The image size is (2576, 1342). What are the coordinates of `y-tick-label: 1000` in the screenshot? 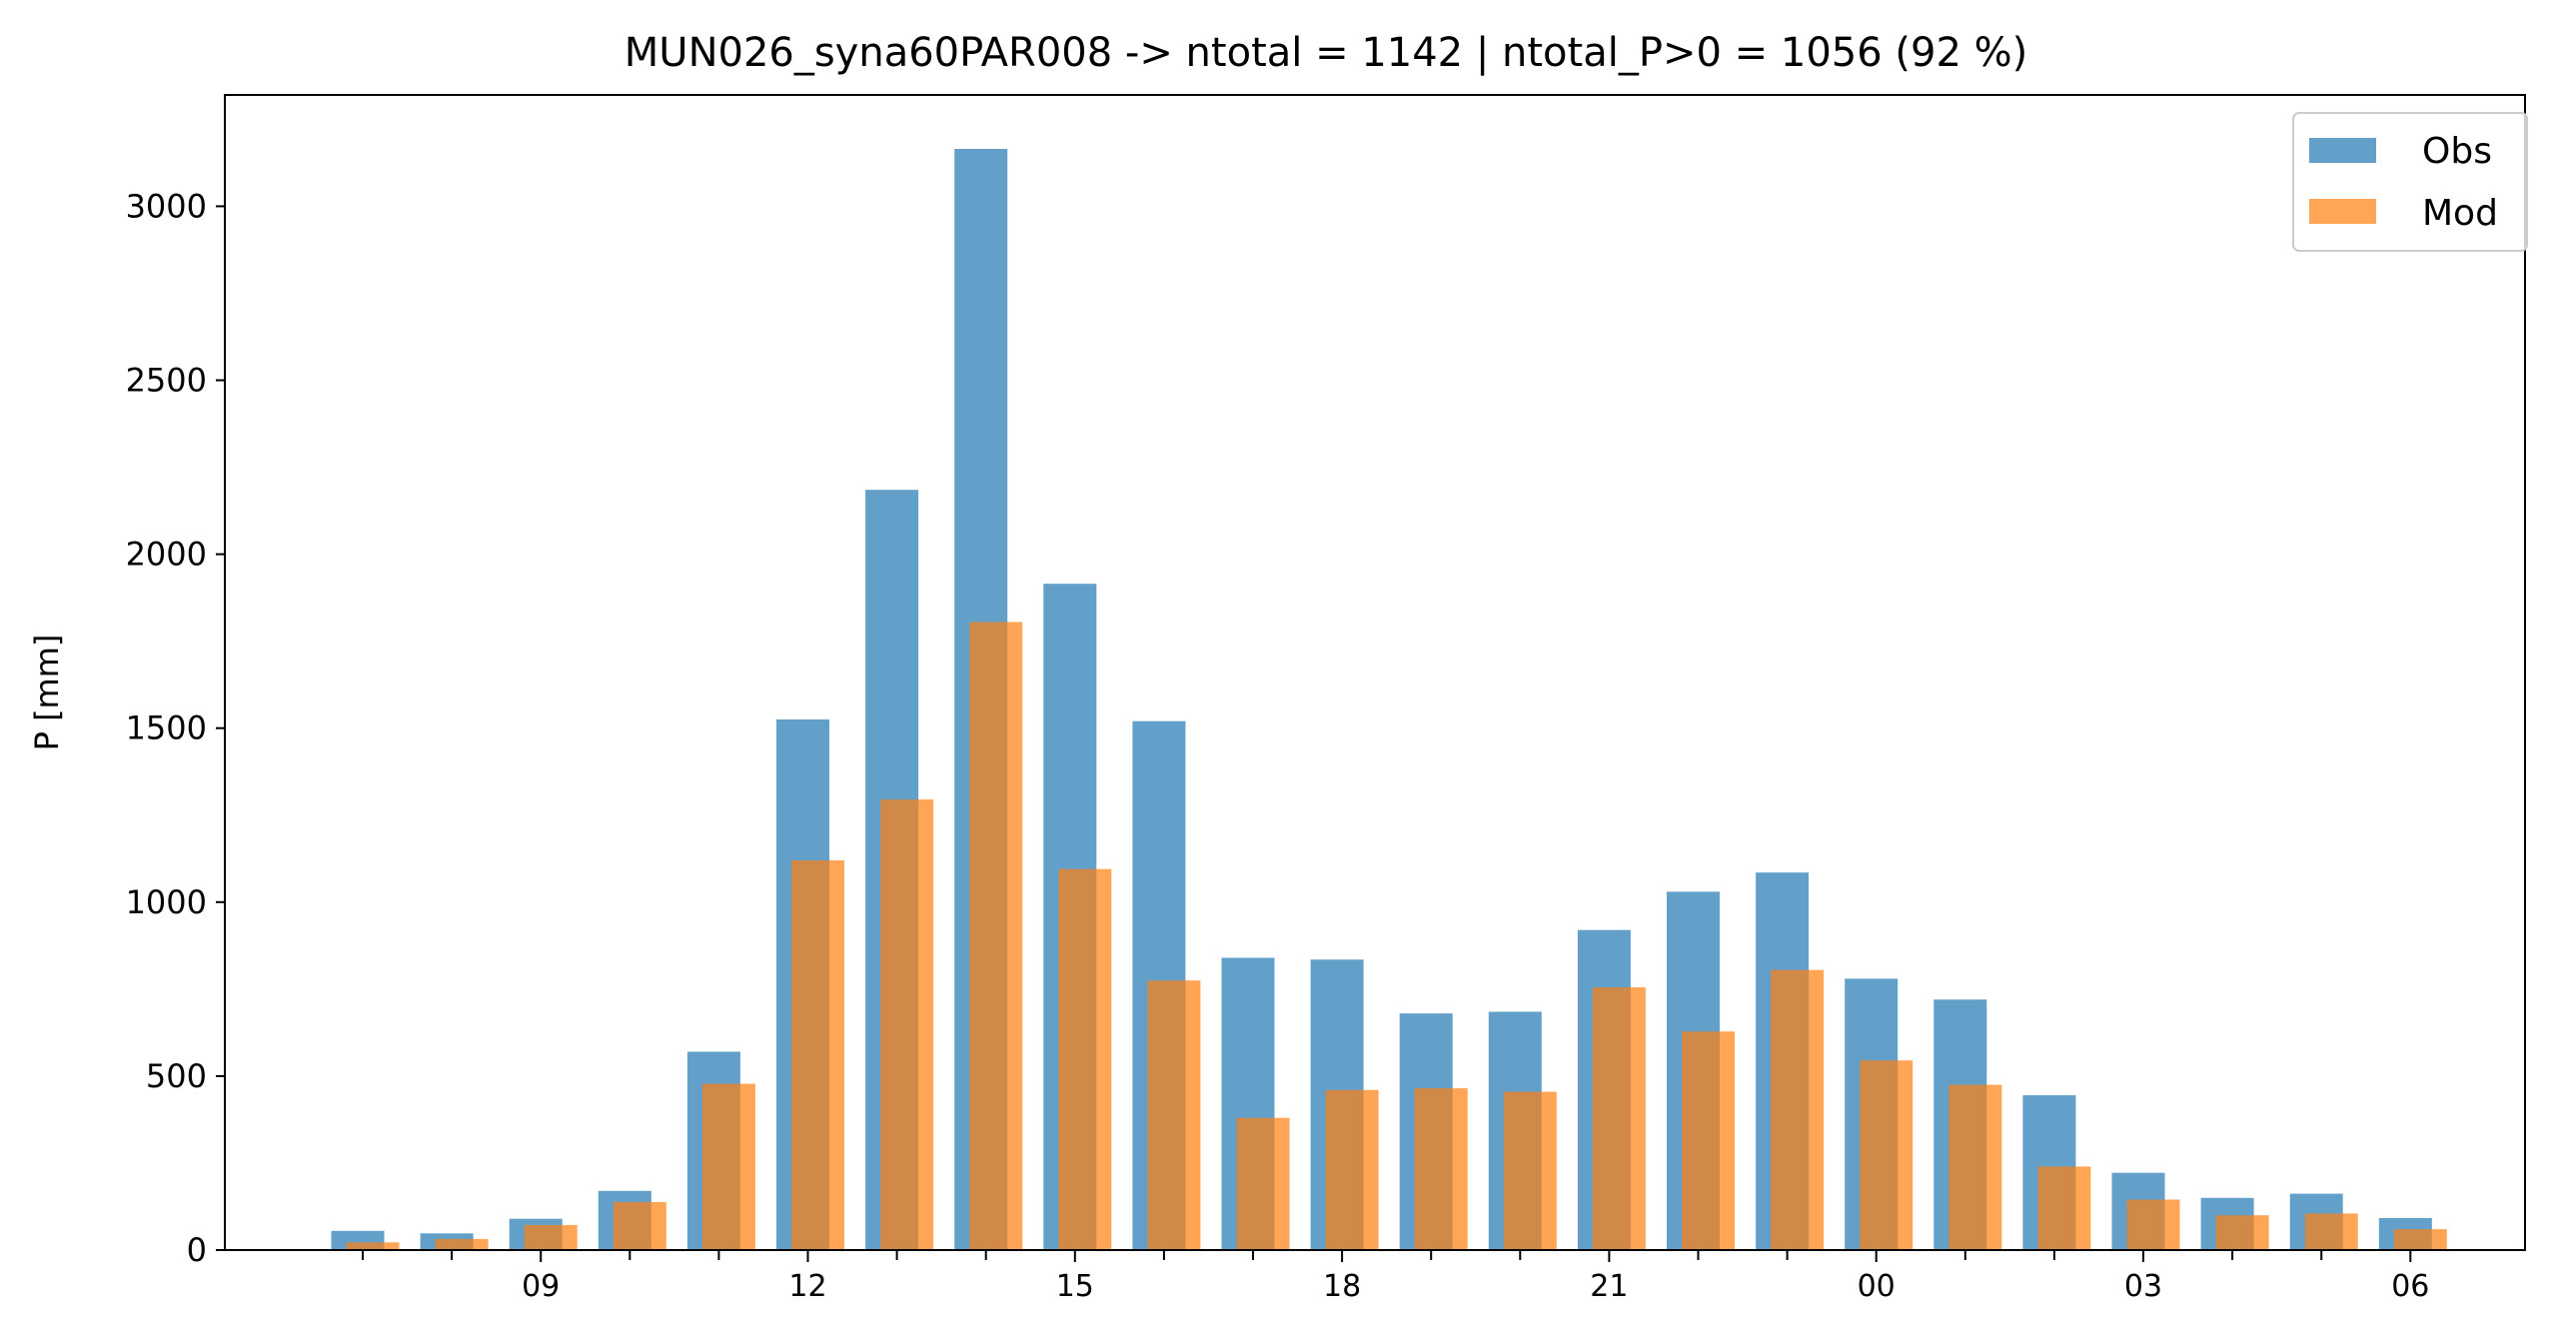 It's located at (166, 902).